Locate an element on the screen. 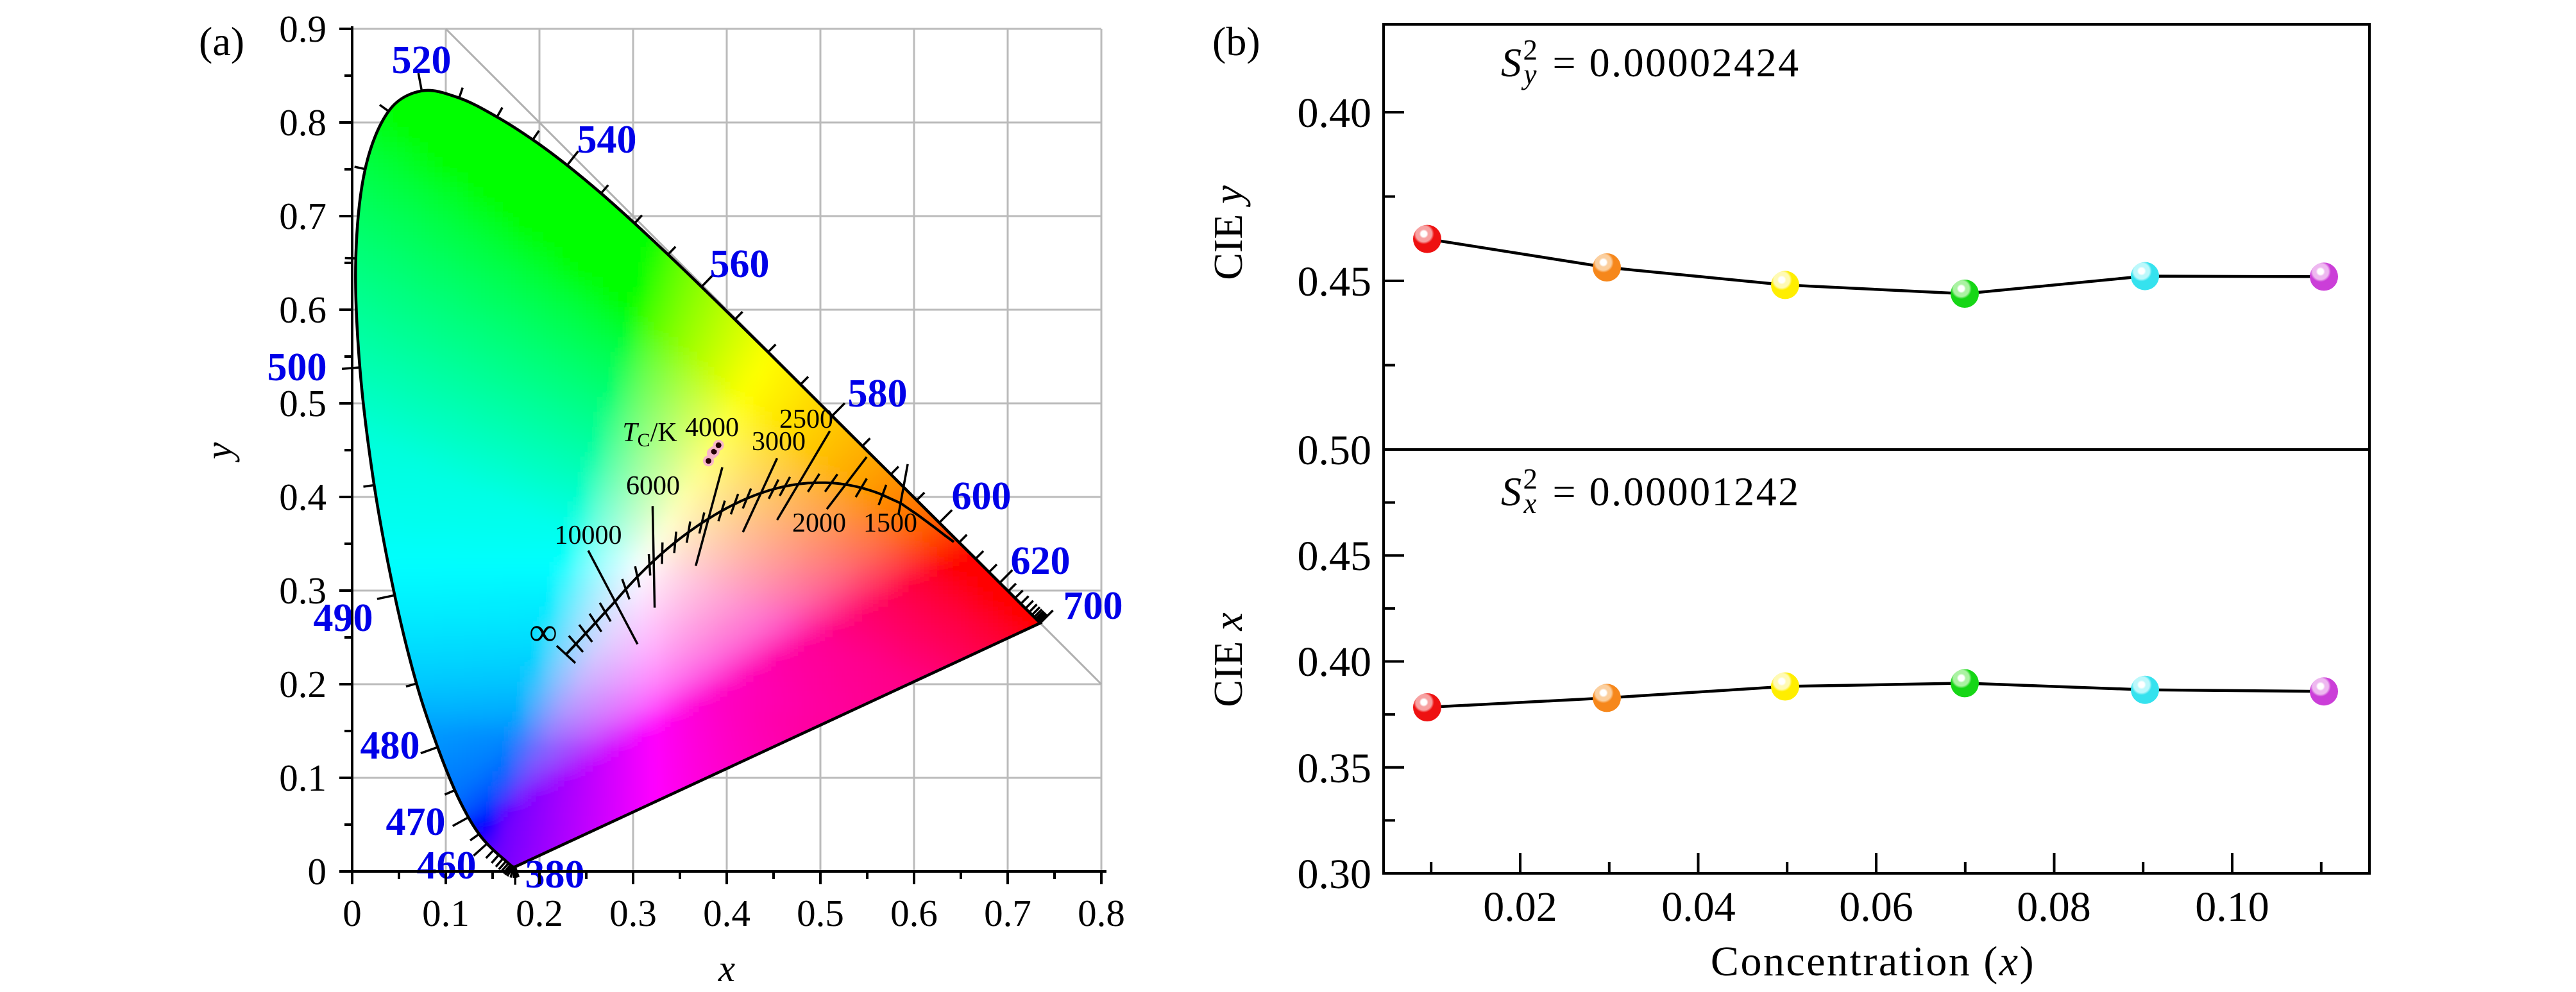 The image size is (2576, 992). svg-text: 10000 is located at coordinates (588, 536).